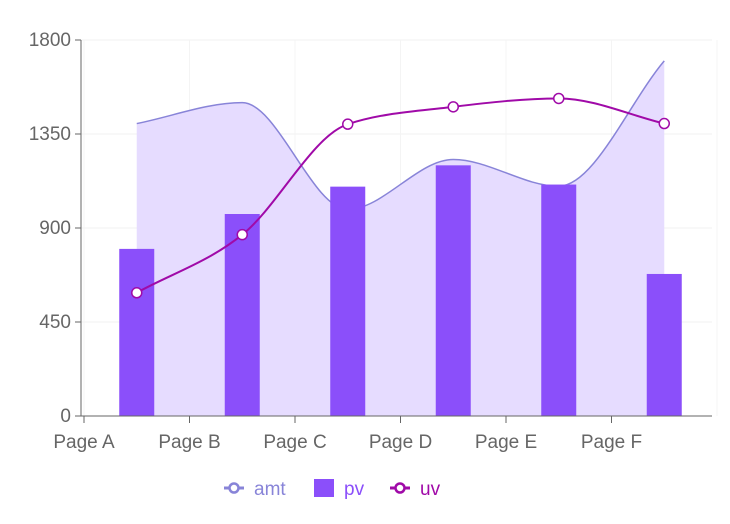 This screenshot has width=730, height=524. Describe the element at coordinates (354, 489) in the screenshot. I see `legend-label: pv` at that location.